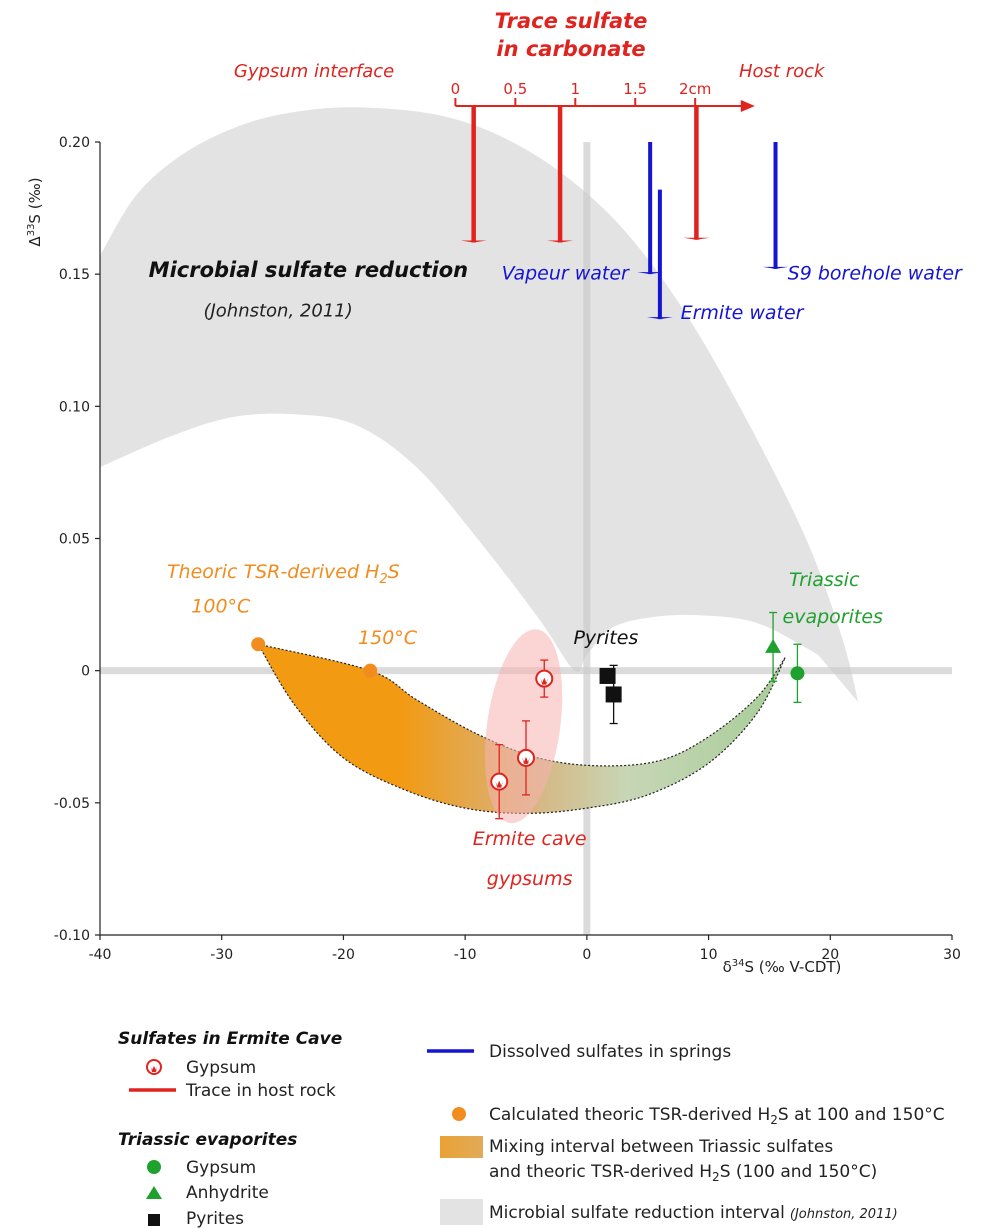 This screenshot has height=1229, width=983. I want to click on y-axis-label-part: 33, so click(31, 230).